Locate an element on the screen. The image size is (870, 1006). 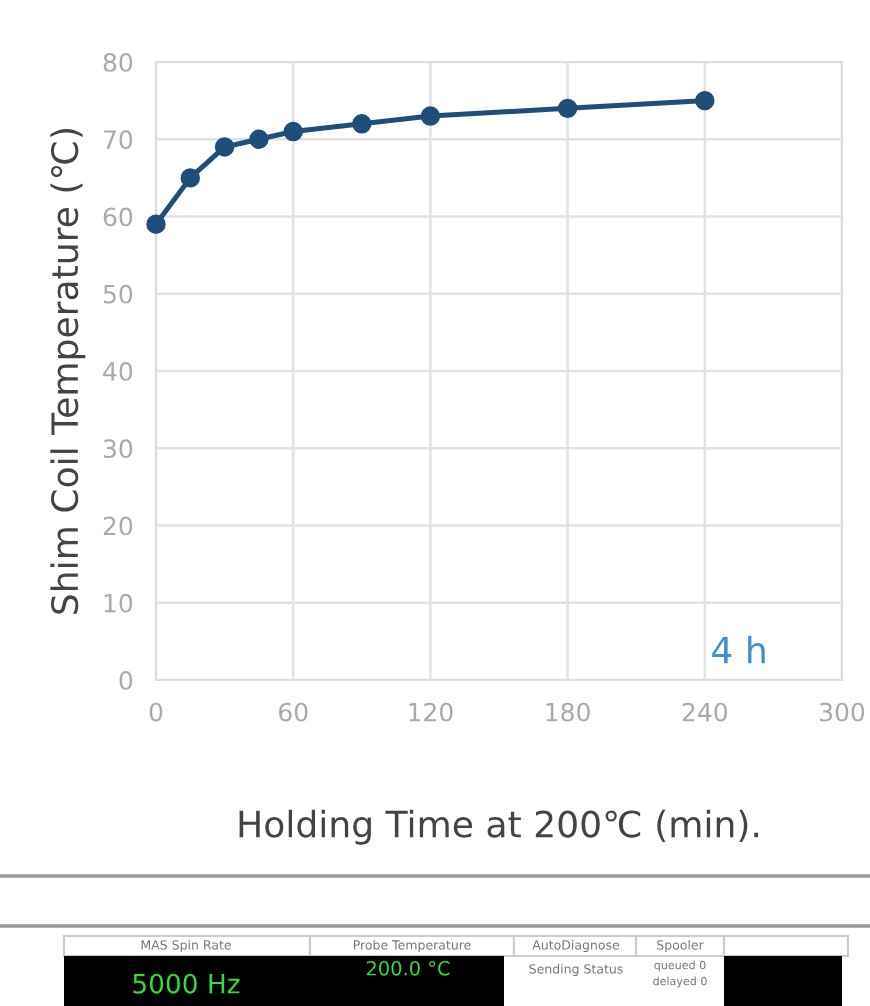
y-axis-title: Shim Coil Temperature (℃) is located at coordinates (68, 371).